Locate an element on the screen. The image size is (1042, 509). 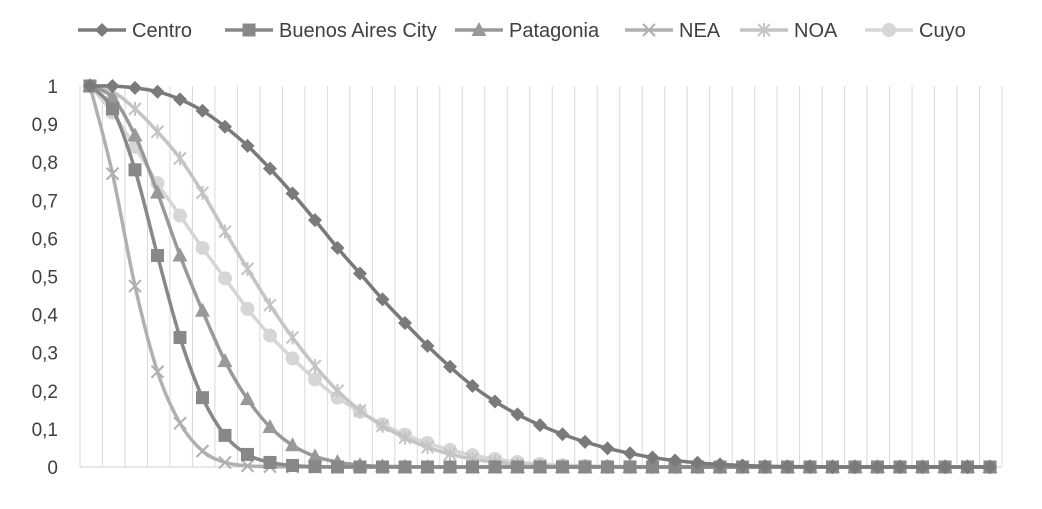
y-tick-label: 0,3 is located at coordinates (45, 354).